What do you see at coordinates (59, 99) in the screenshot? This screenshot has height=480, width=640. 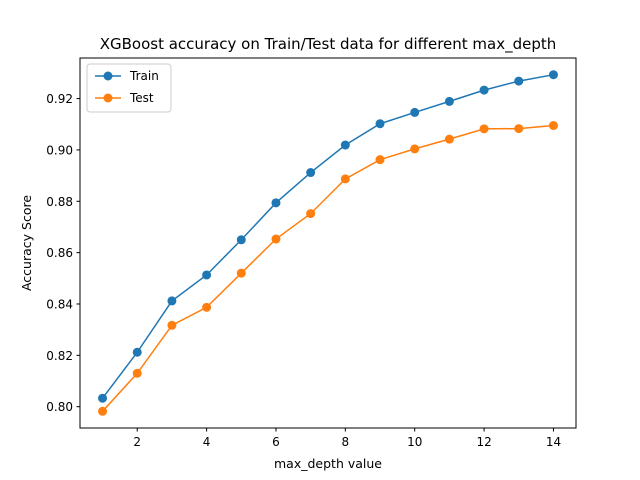 I see `y-tick-label: 0.92` at bounding box center [59, 99].